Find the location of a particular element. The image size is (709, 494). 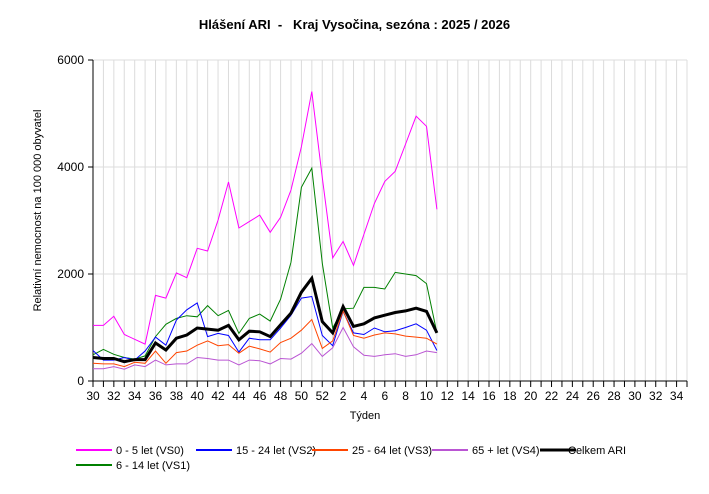

x-tick-label: 50 is located at coordinates (302, 396).